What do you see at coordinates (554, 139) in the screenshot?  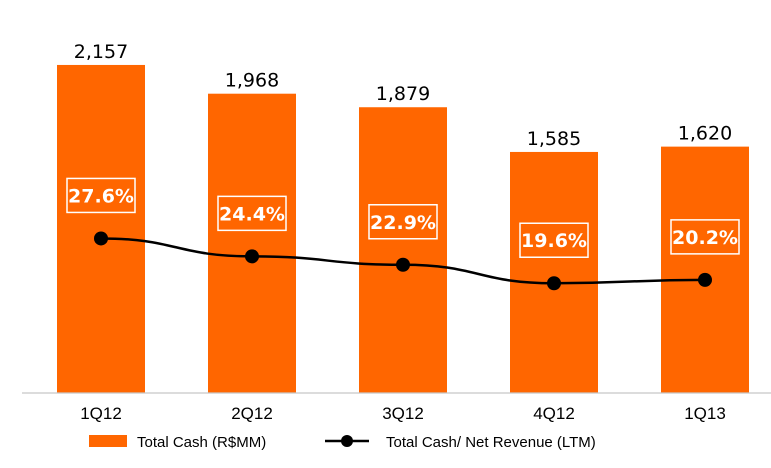 I see `bar-value-label-4Q12: 1,585` at bounding box center [554, 139].